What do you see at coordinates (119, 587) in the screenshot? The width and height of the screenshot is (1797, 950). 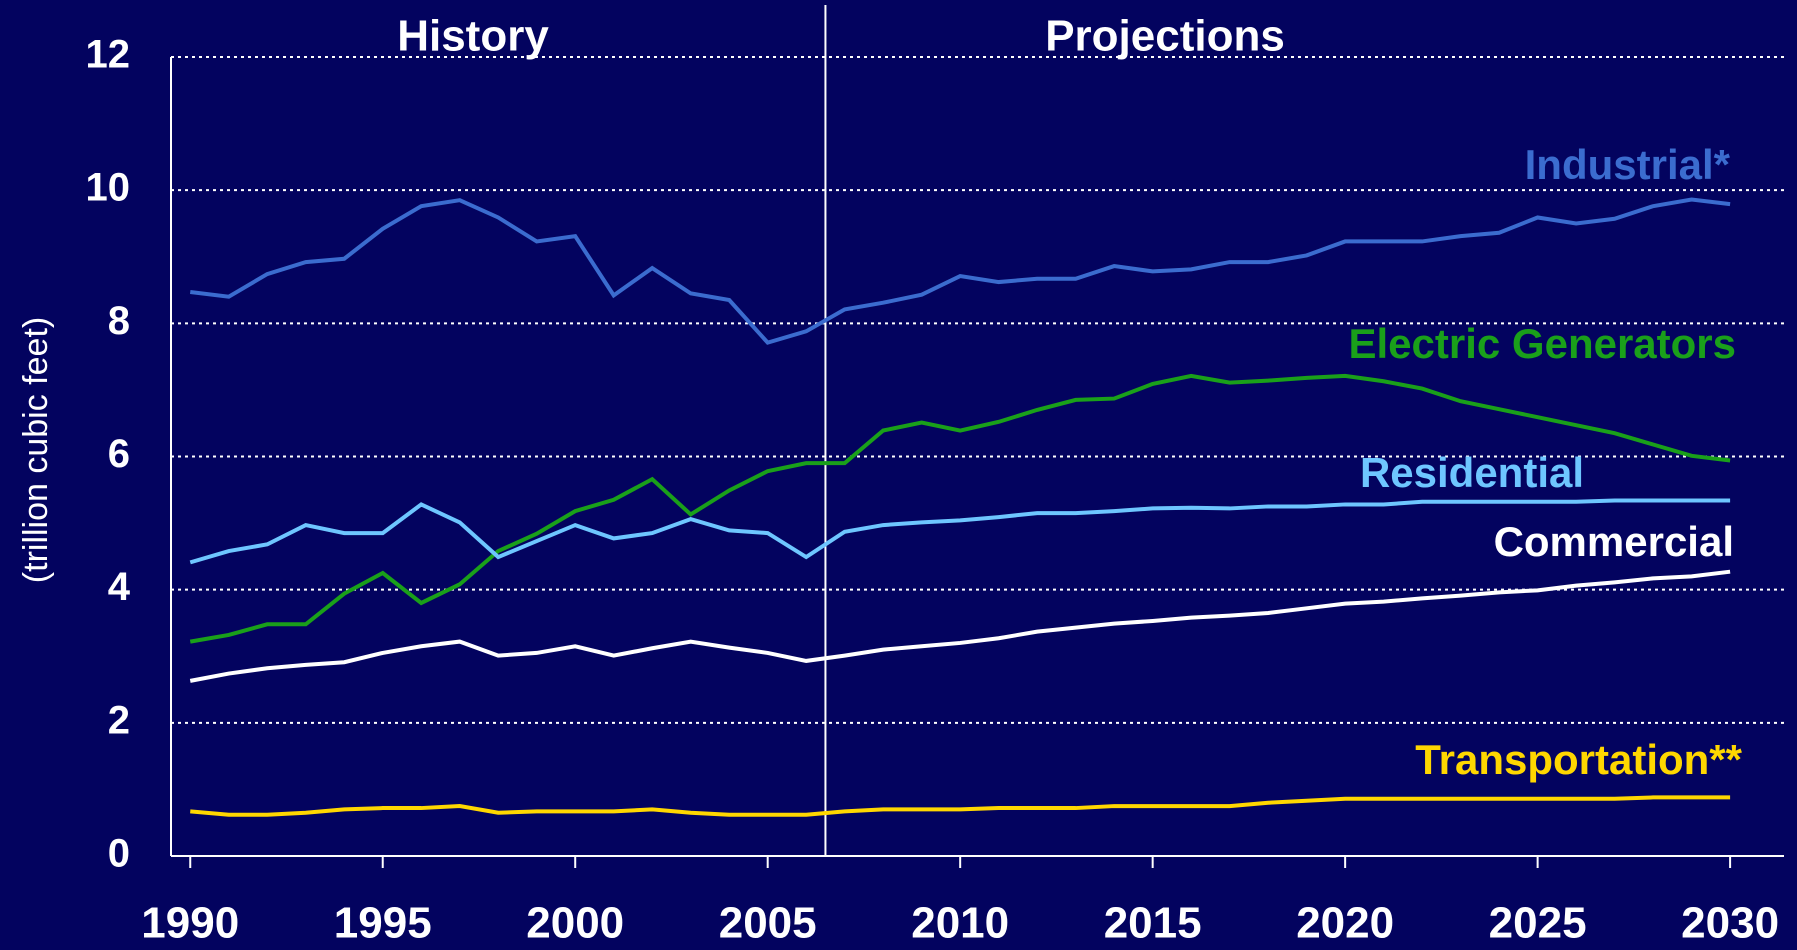 I see `y-tick-label: 4` at bounding box center [119, 587].